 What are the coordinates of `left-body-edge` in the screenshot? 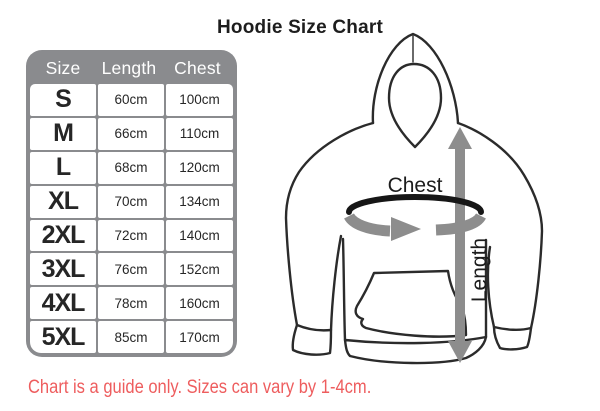 It's located at (344, 289).